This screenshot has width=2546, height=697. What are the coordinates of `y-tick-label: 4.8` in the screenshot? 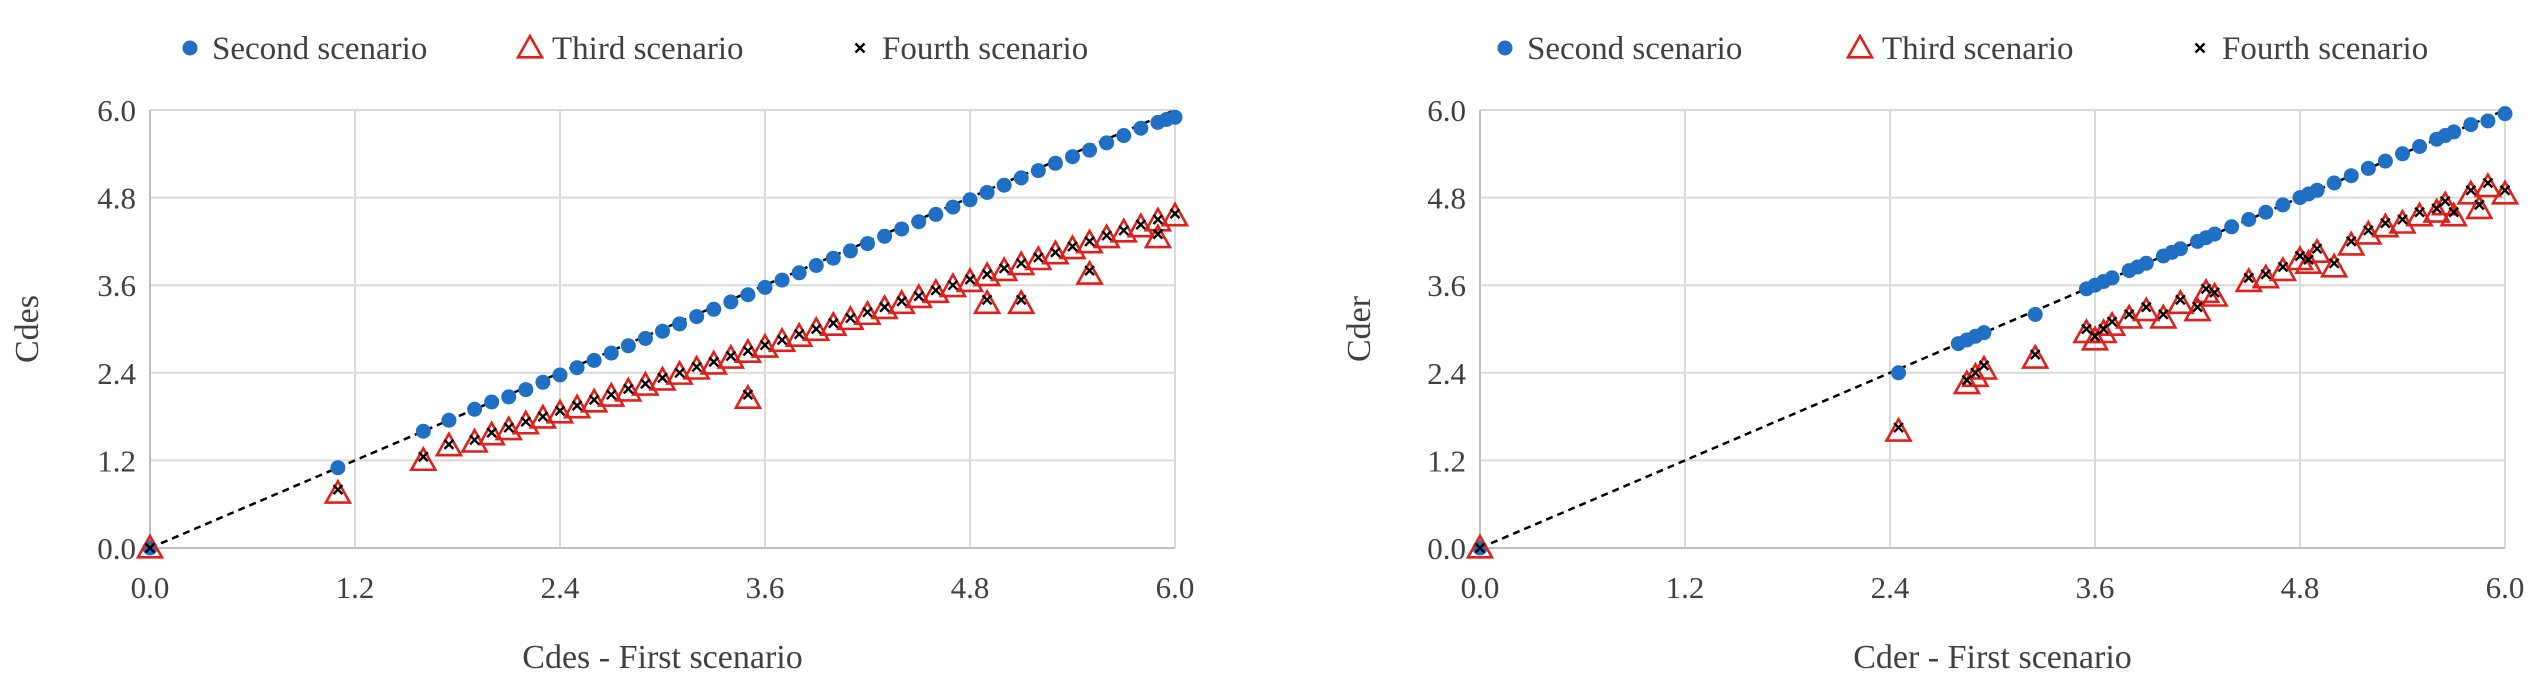 It's located at (1446, 198).